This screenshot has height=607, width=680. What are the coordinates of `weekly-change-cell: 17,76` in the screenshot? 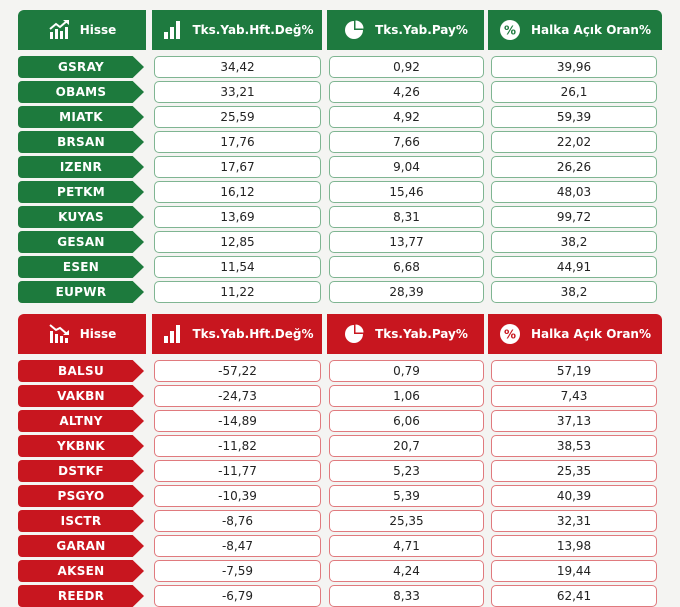 It's located at (237, 142).